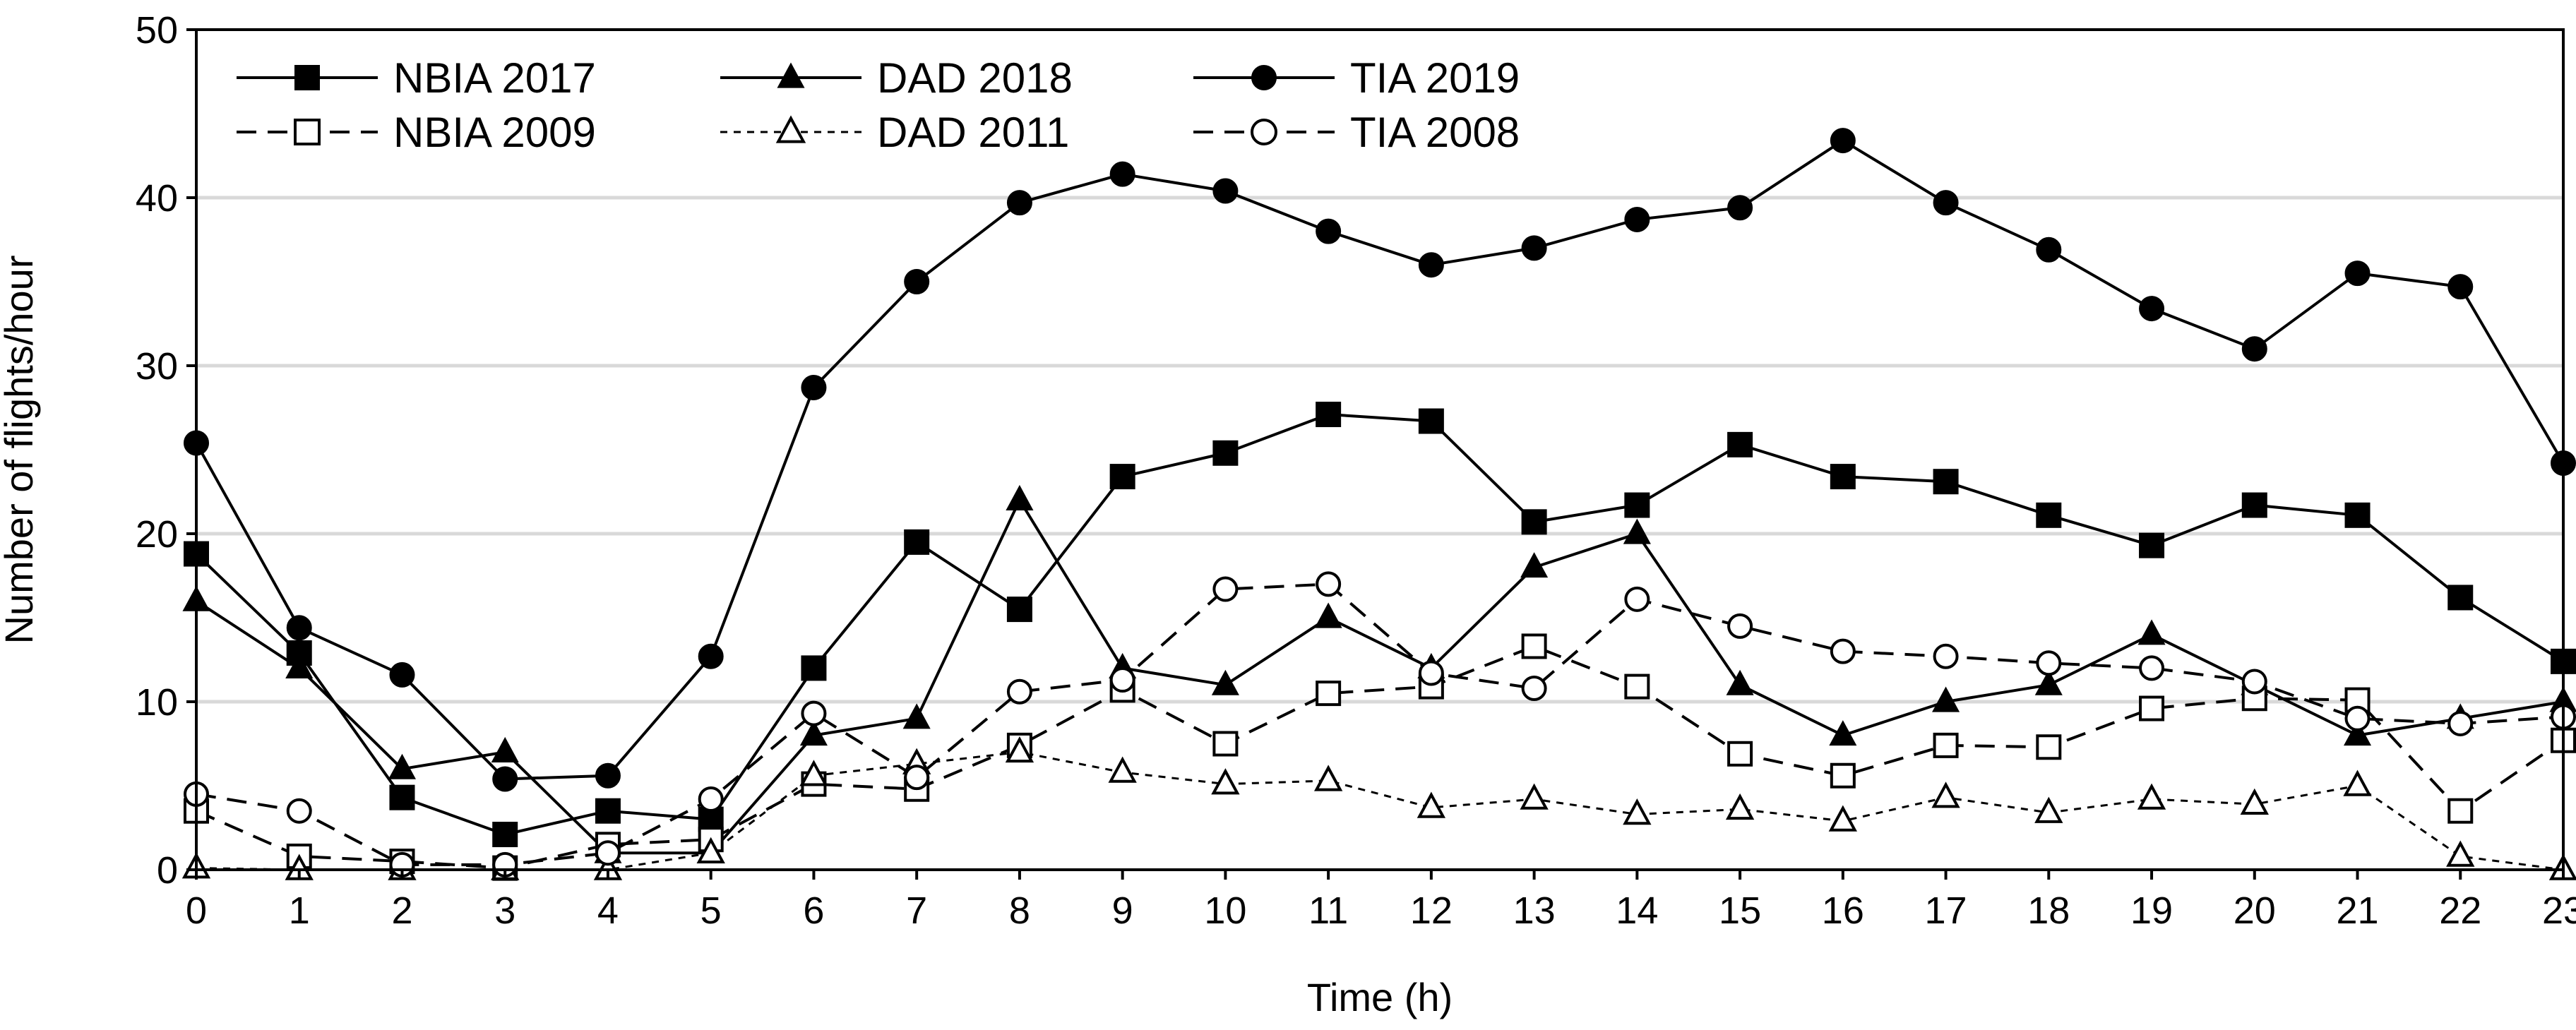  Describe the element at coordinates (196, 911) in the screenshot. I see `x-tick-label: 0` at that location.